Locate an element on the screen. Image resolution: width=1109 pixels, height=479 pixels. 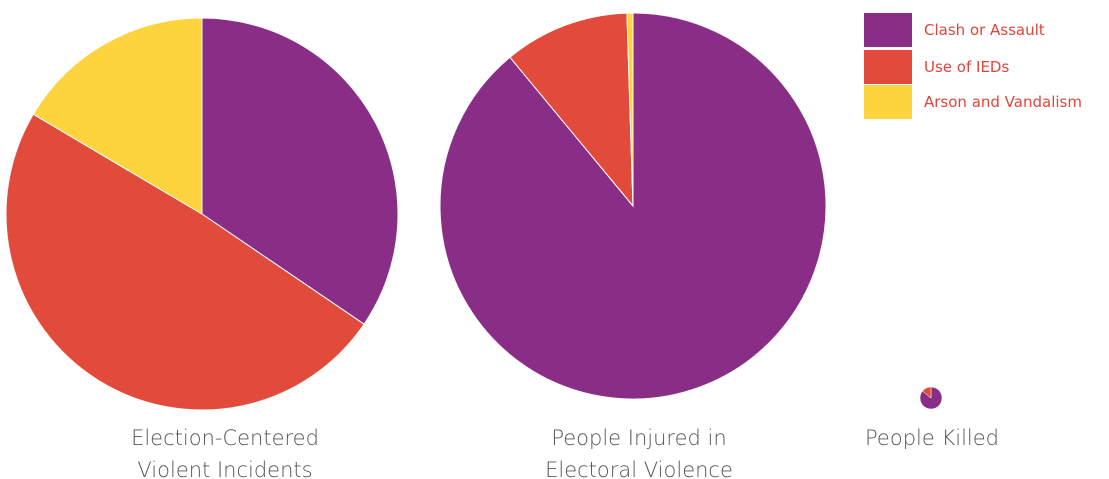
pie-2-title-line-2: Electoral Violence is located at coordinates (639, 468).